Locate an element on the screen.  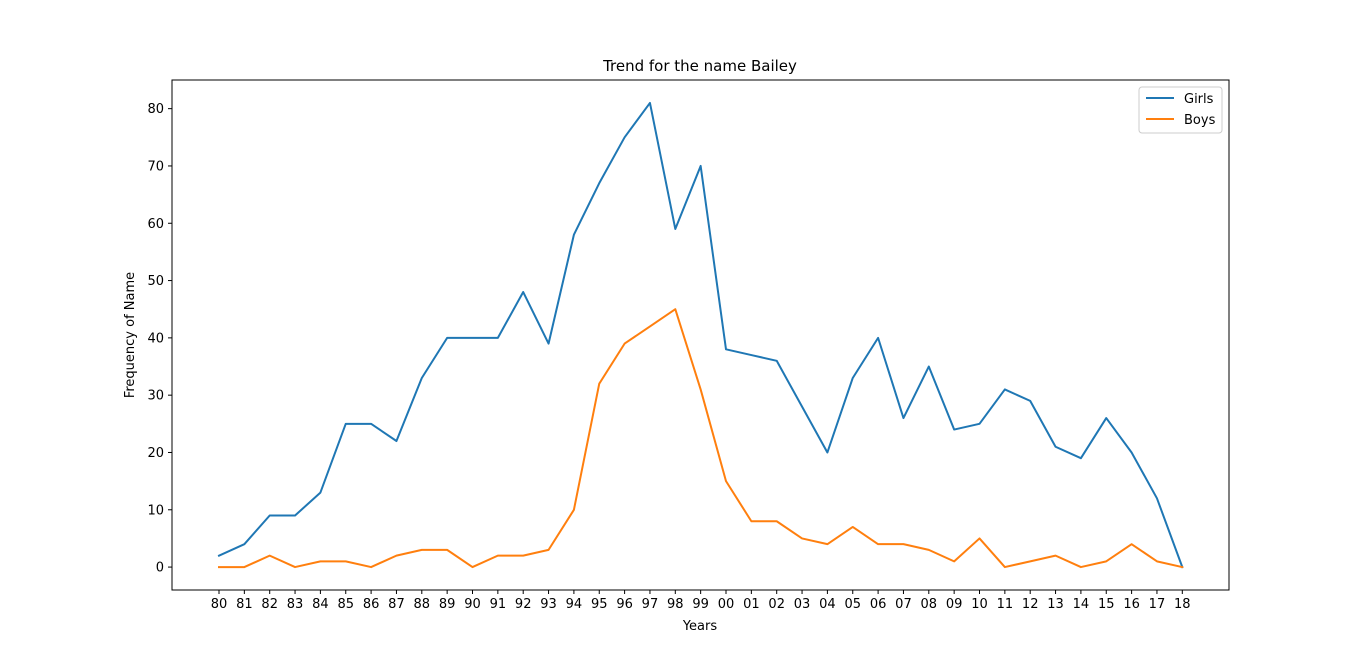
x-tick-label: 89 is located at coordinates (447, 604).